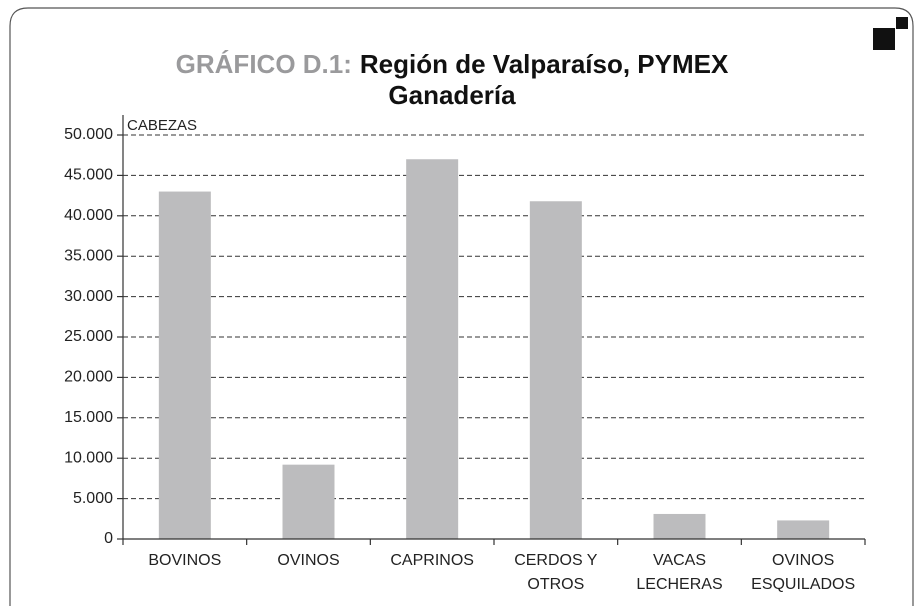  What do you see at coordinates (679, 560) in the screenshot?
I see `x-tick-label: VACAS` at bounding box center [679, 560].